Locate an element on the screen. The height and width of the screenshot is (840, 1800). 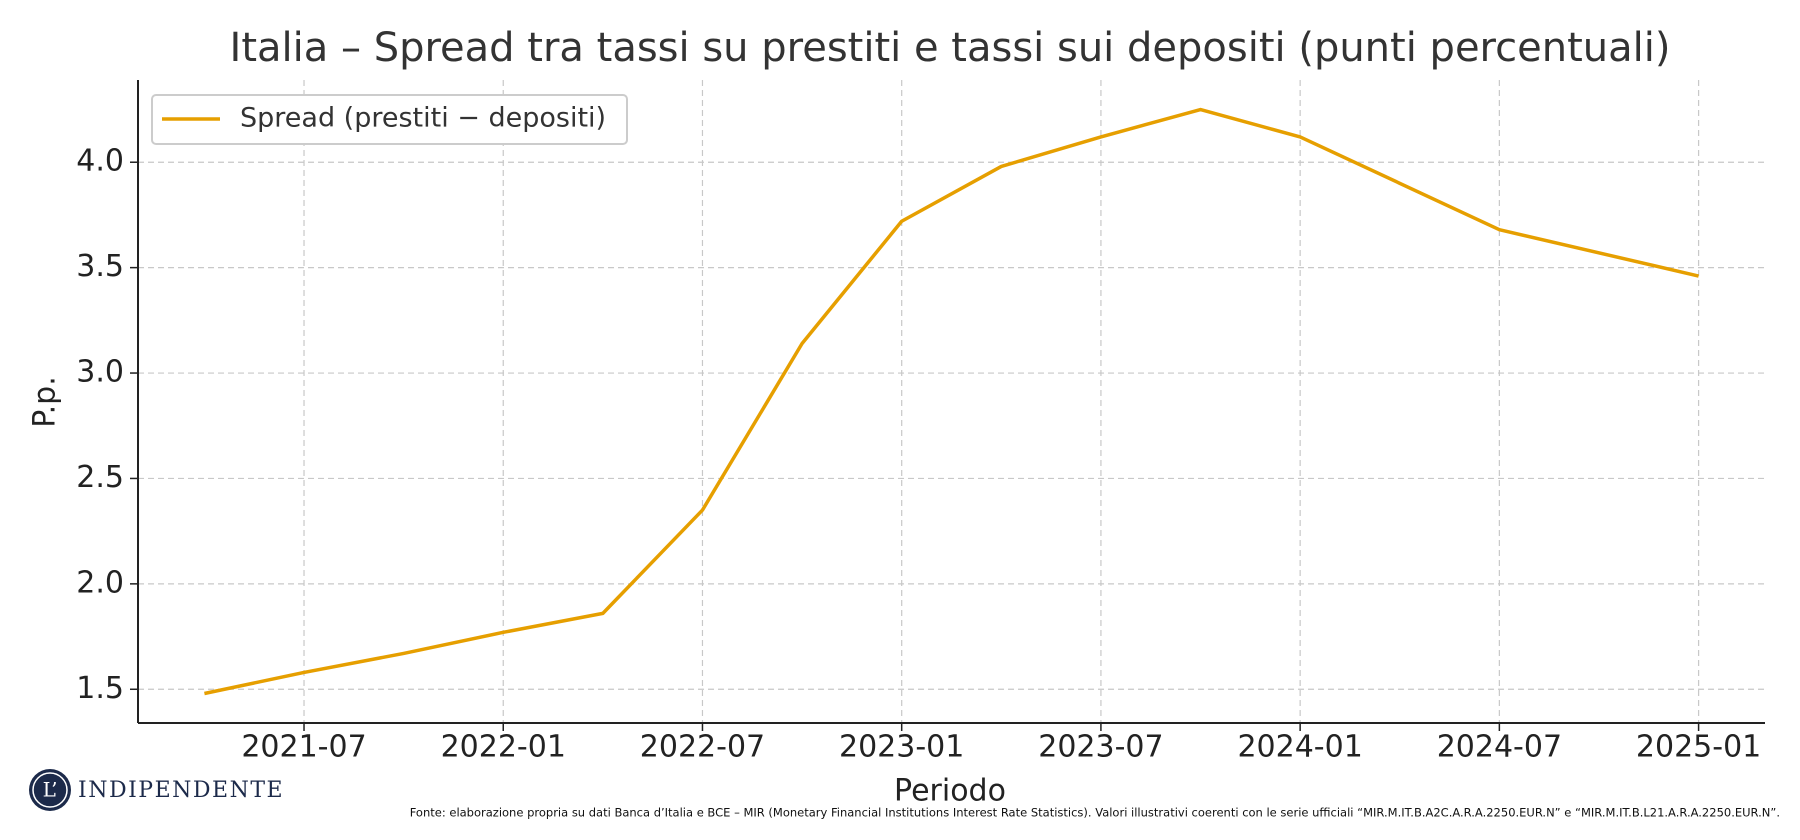
x-tick-label: 2023-07 is located at coordinates (1100, 747).